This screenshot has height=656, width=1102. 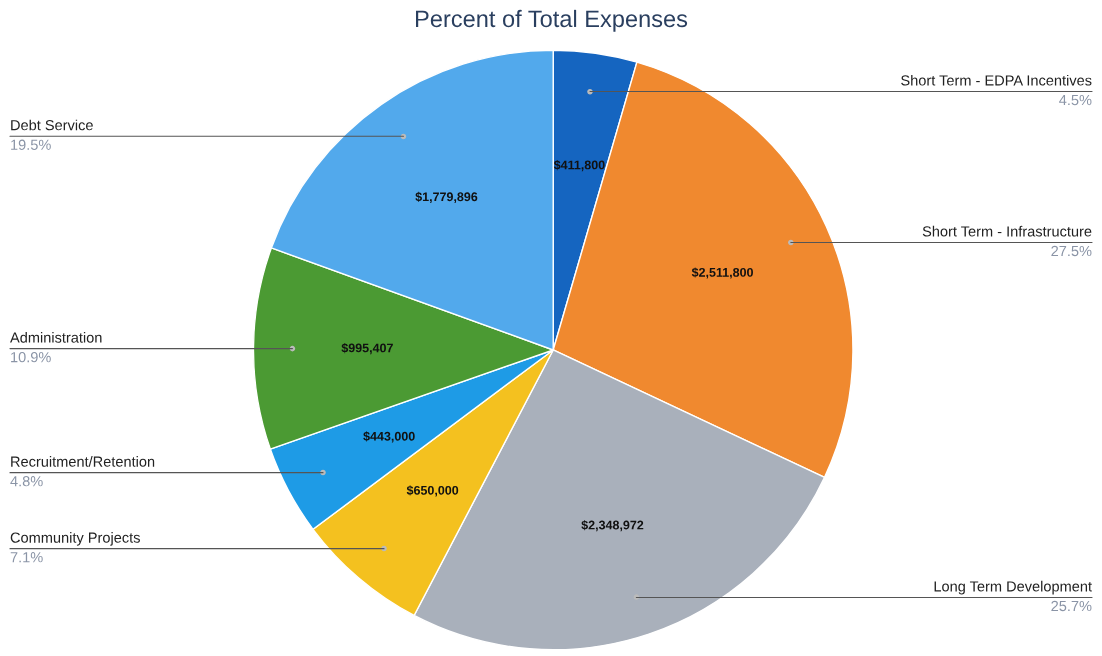 What do you see at coordinates (75, 539) in the screenshot?
I see `slice-label: Community Projects` at bounding box center [75, 539].